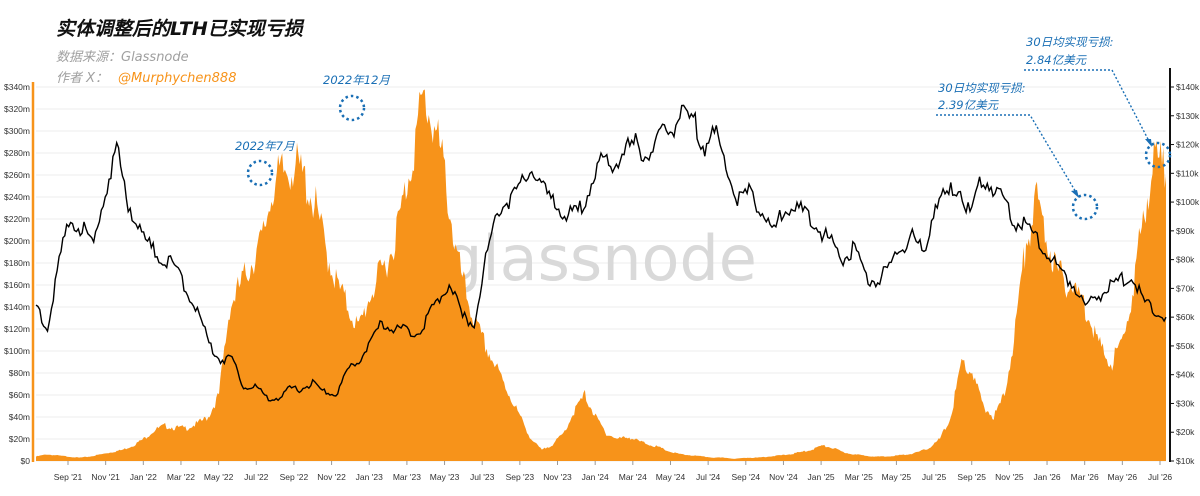  What do you see at coordinates (1185, 346) in the screenshot?
I see `right-tick-label: $50k` at bounding box center [1185, 346].